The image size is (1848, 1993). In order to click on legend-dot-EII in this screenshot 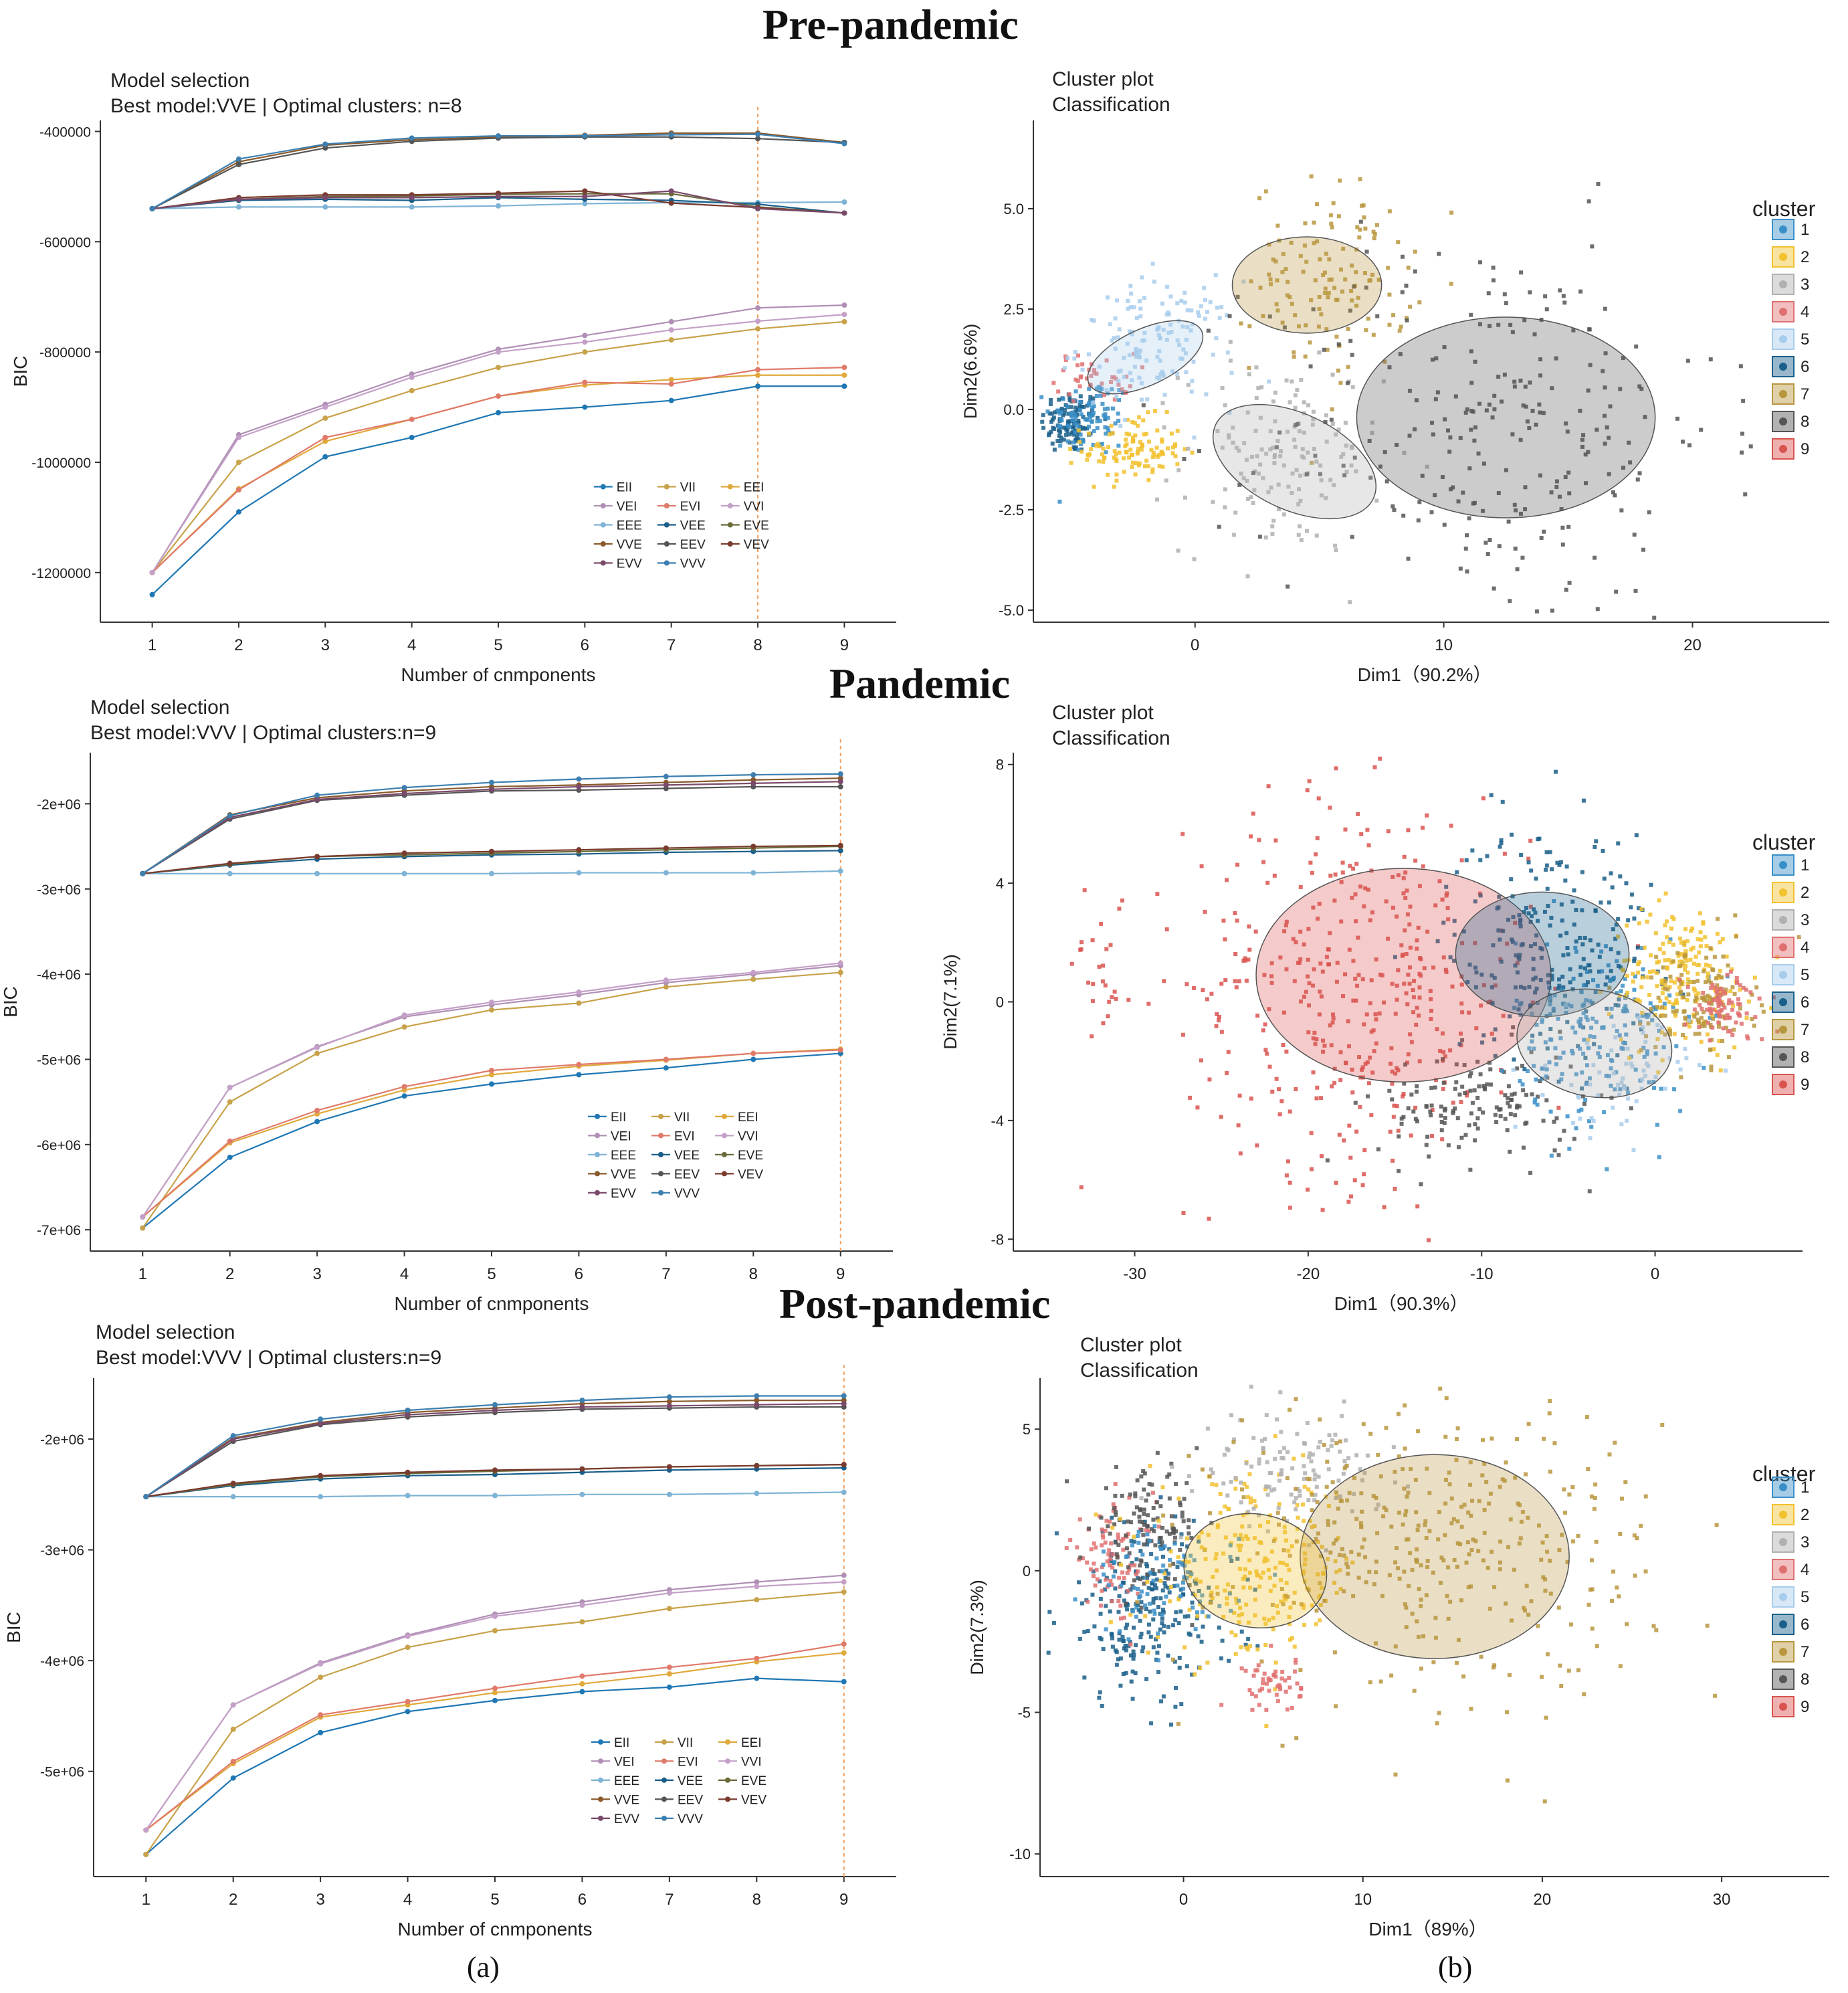, I will do `click(597, 1116)`.